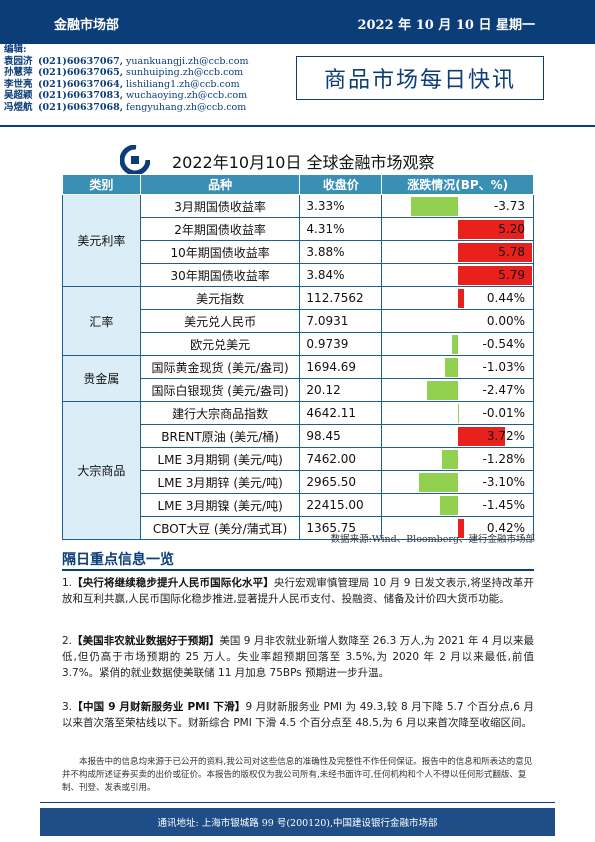 This screenshot has height=842, width=595. I want to click on table-row: 30年期国债收益率 3.84% 5.79, so click(298, 275).